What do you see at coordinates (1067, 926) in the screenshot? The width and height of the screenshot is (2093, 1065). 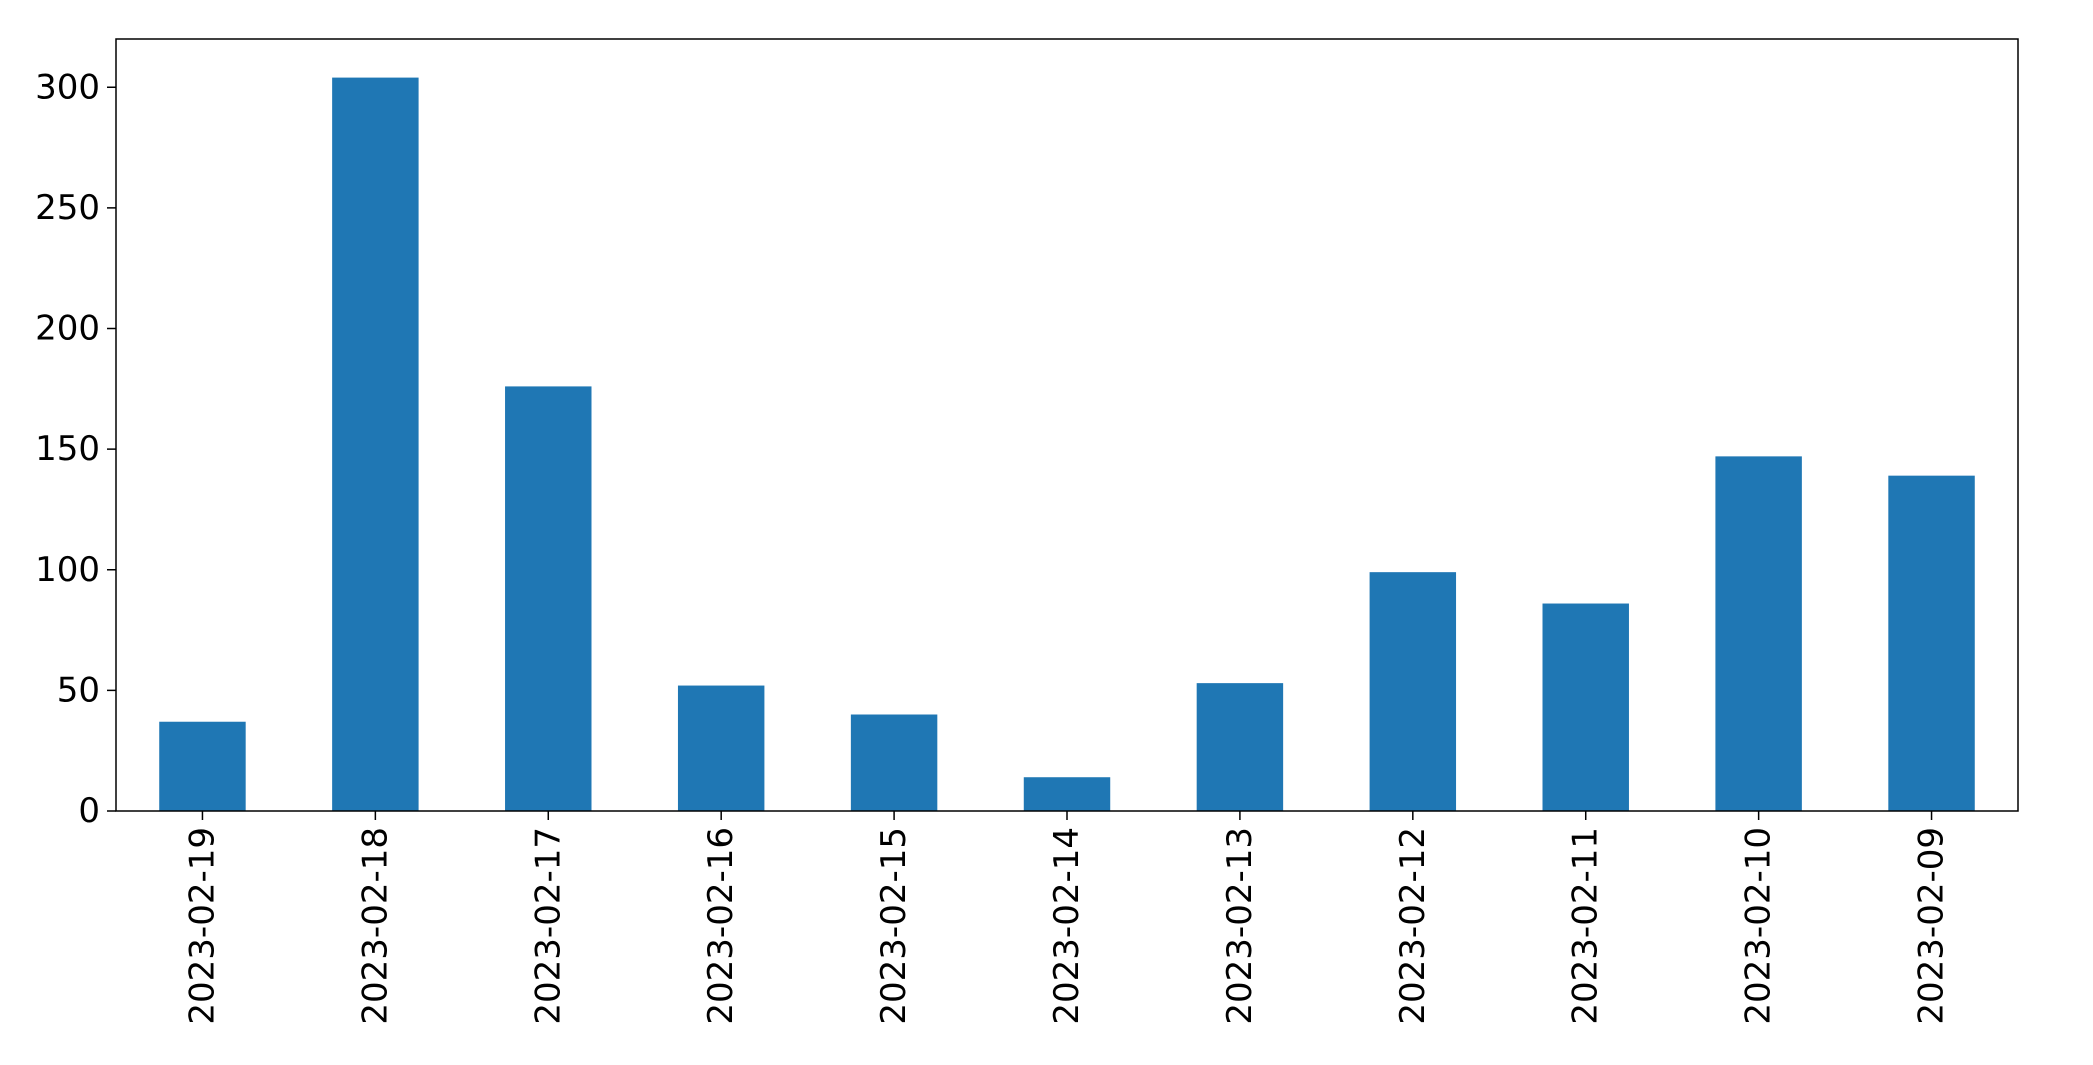 I see `x-tick-label: 2023-02-14` at bounding box center [1067, 926].